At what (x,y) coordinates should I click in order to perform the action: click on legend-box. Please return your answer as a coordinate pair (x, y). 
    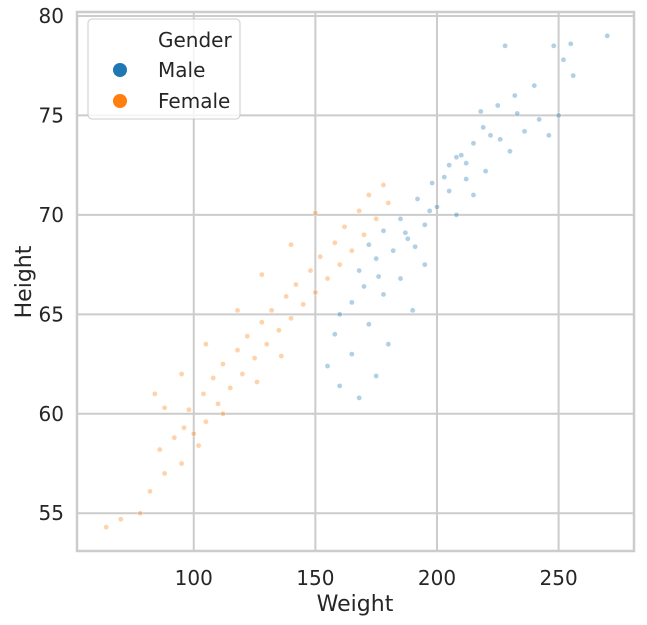
    Looking at the image, I should click on (164, 69).